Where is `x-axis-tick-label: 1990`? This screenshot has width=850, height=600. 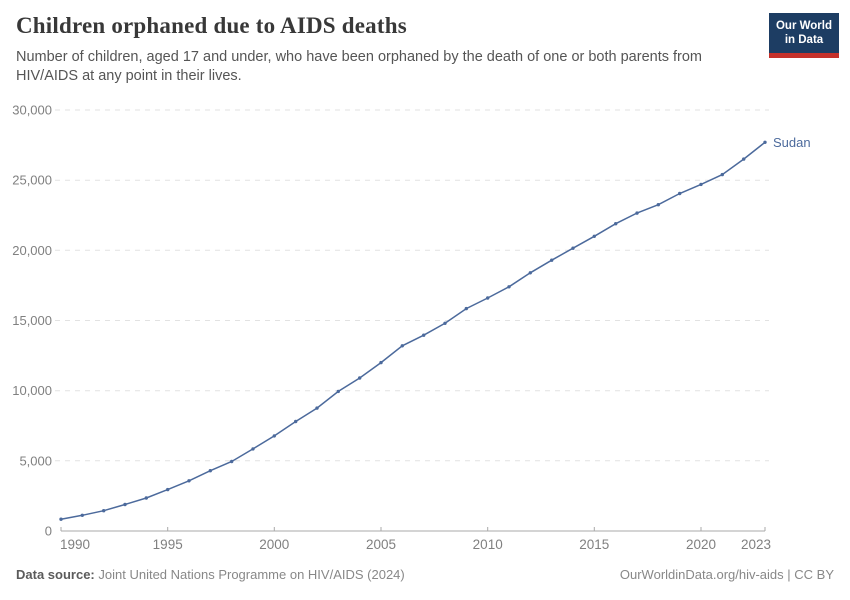
x-axis-tick-label: 1990 is located at coordinates (75, 544).